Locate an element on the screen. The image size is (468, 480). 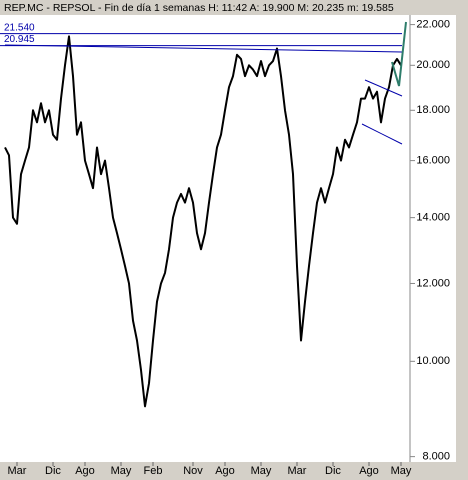
header-bar is located at coordinates (234, 7).